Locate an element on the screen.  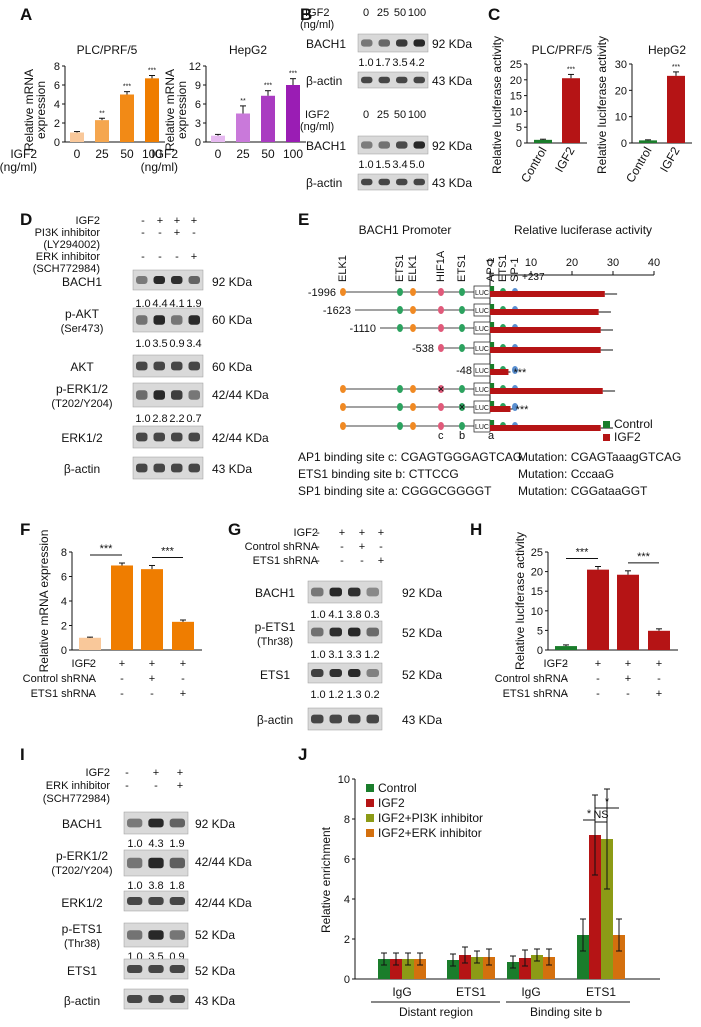
blot-treatment-label: IGF2 is located at coordinates (317, 13).